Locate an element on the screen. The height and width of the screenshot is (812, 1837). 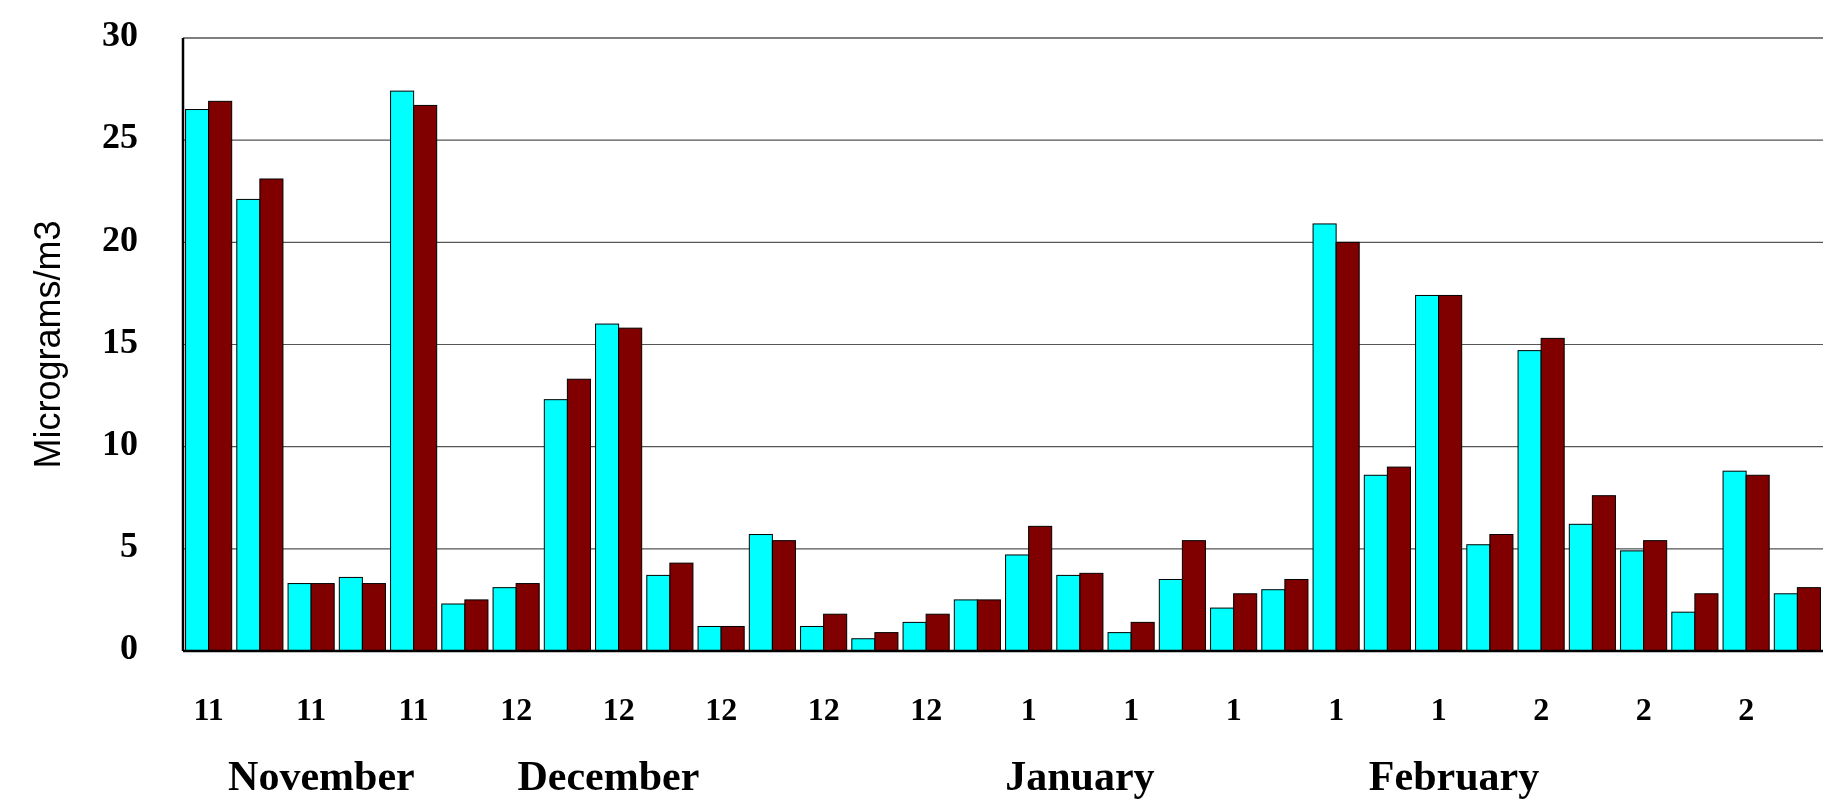
text: January is located at coordinates (1080, 776).